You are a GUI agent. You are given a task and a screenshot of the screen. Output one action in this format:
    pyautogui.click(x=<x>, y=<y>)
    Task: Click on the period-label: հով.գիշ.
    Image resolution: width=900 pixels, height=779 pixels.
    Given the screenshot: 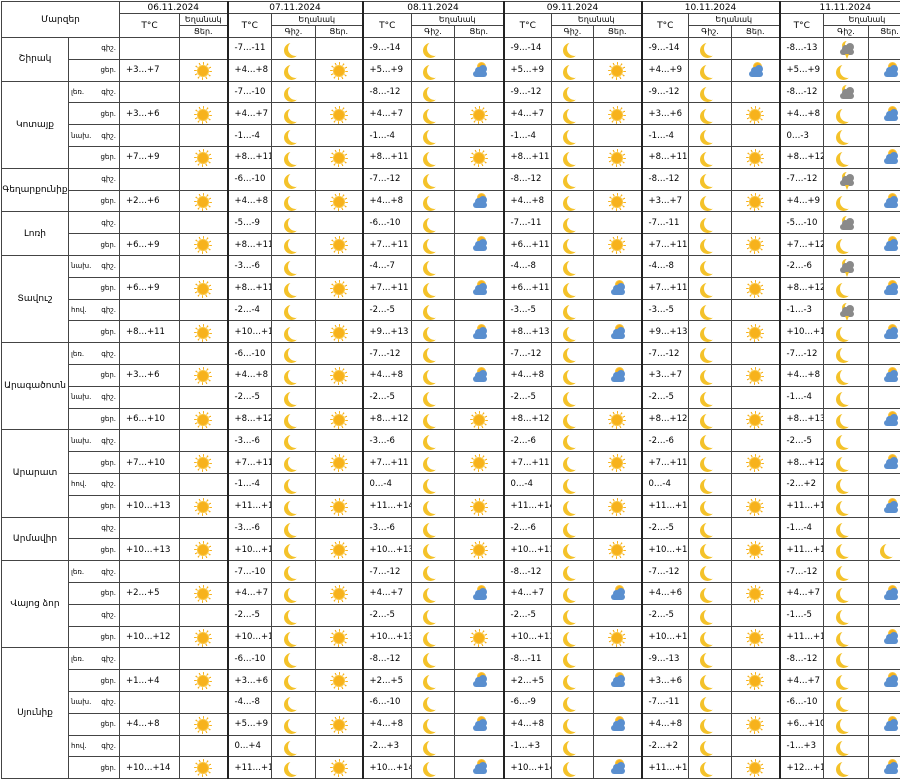 What is the action you would take?
    pyautogui.click(x=94, y=484)
    